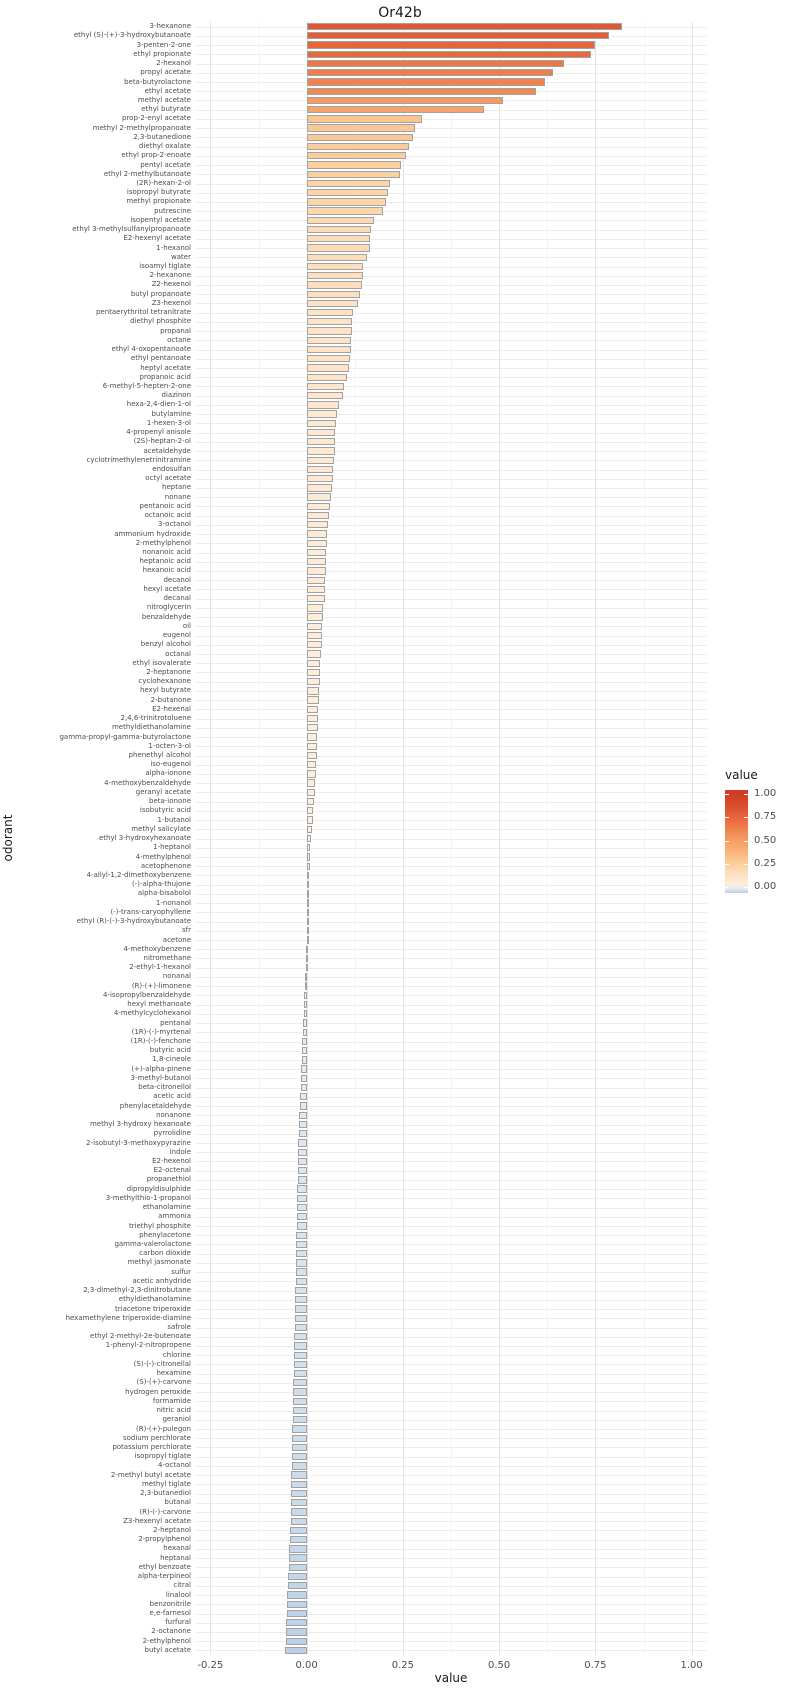 The height and width of the screenshot is (1693, 800). Describe the element at coordinates (138, 459) in the screenshot. I see `y-category-label: cyclotrimethylenetrinitramine` at that location.